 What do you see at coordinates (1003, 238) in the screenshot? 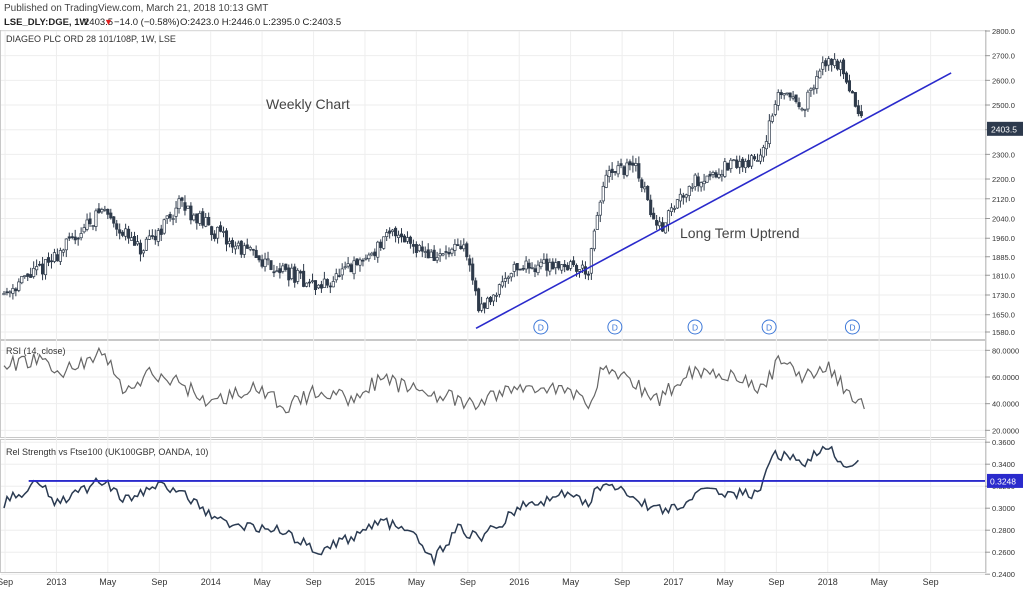
I see `y-tick-label: 1960.0` at bounding box center [1003, 238].